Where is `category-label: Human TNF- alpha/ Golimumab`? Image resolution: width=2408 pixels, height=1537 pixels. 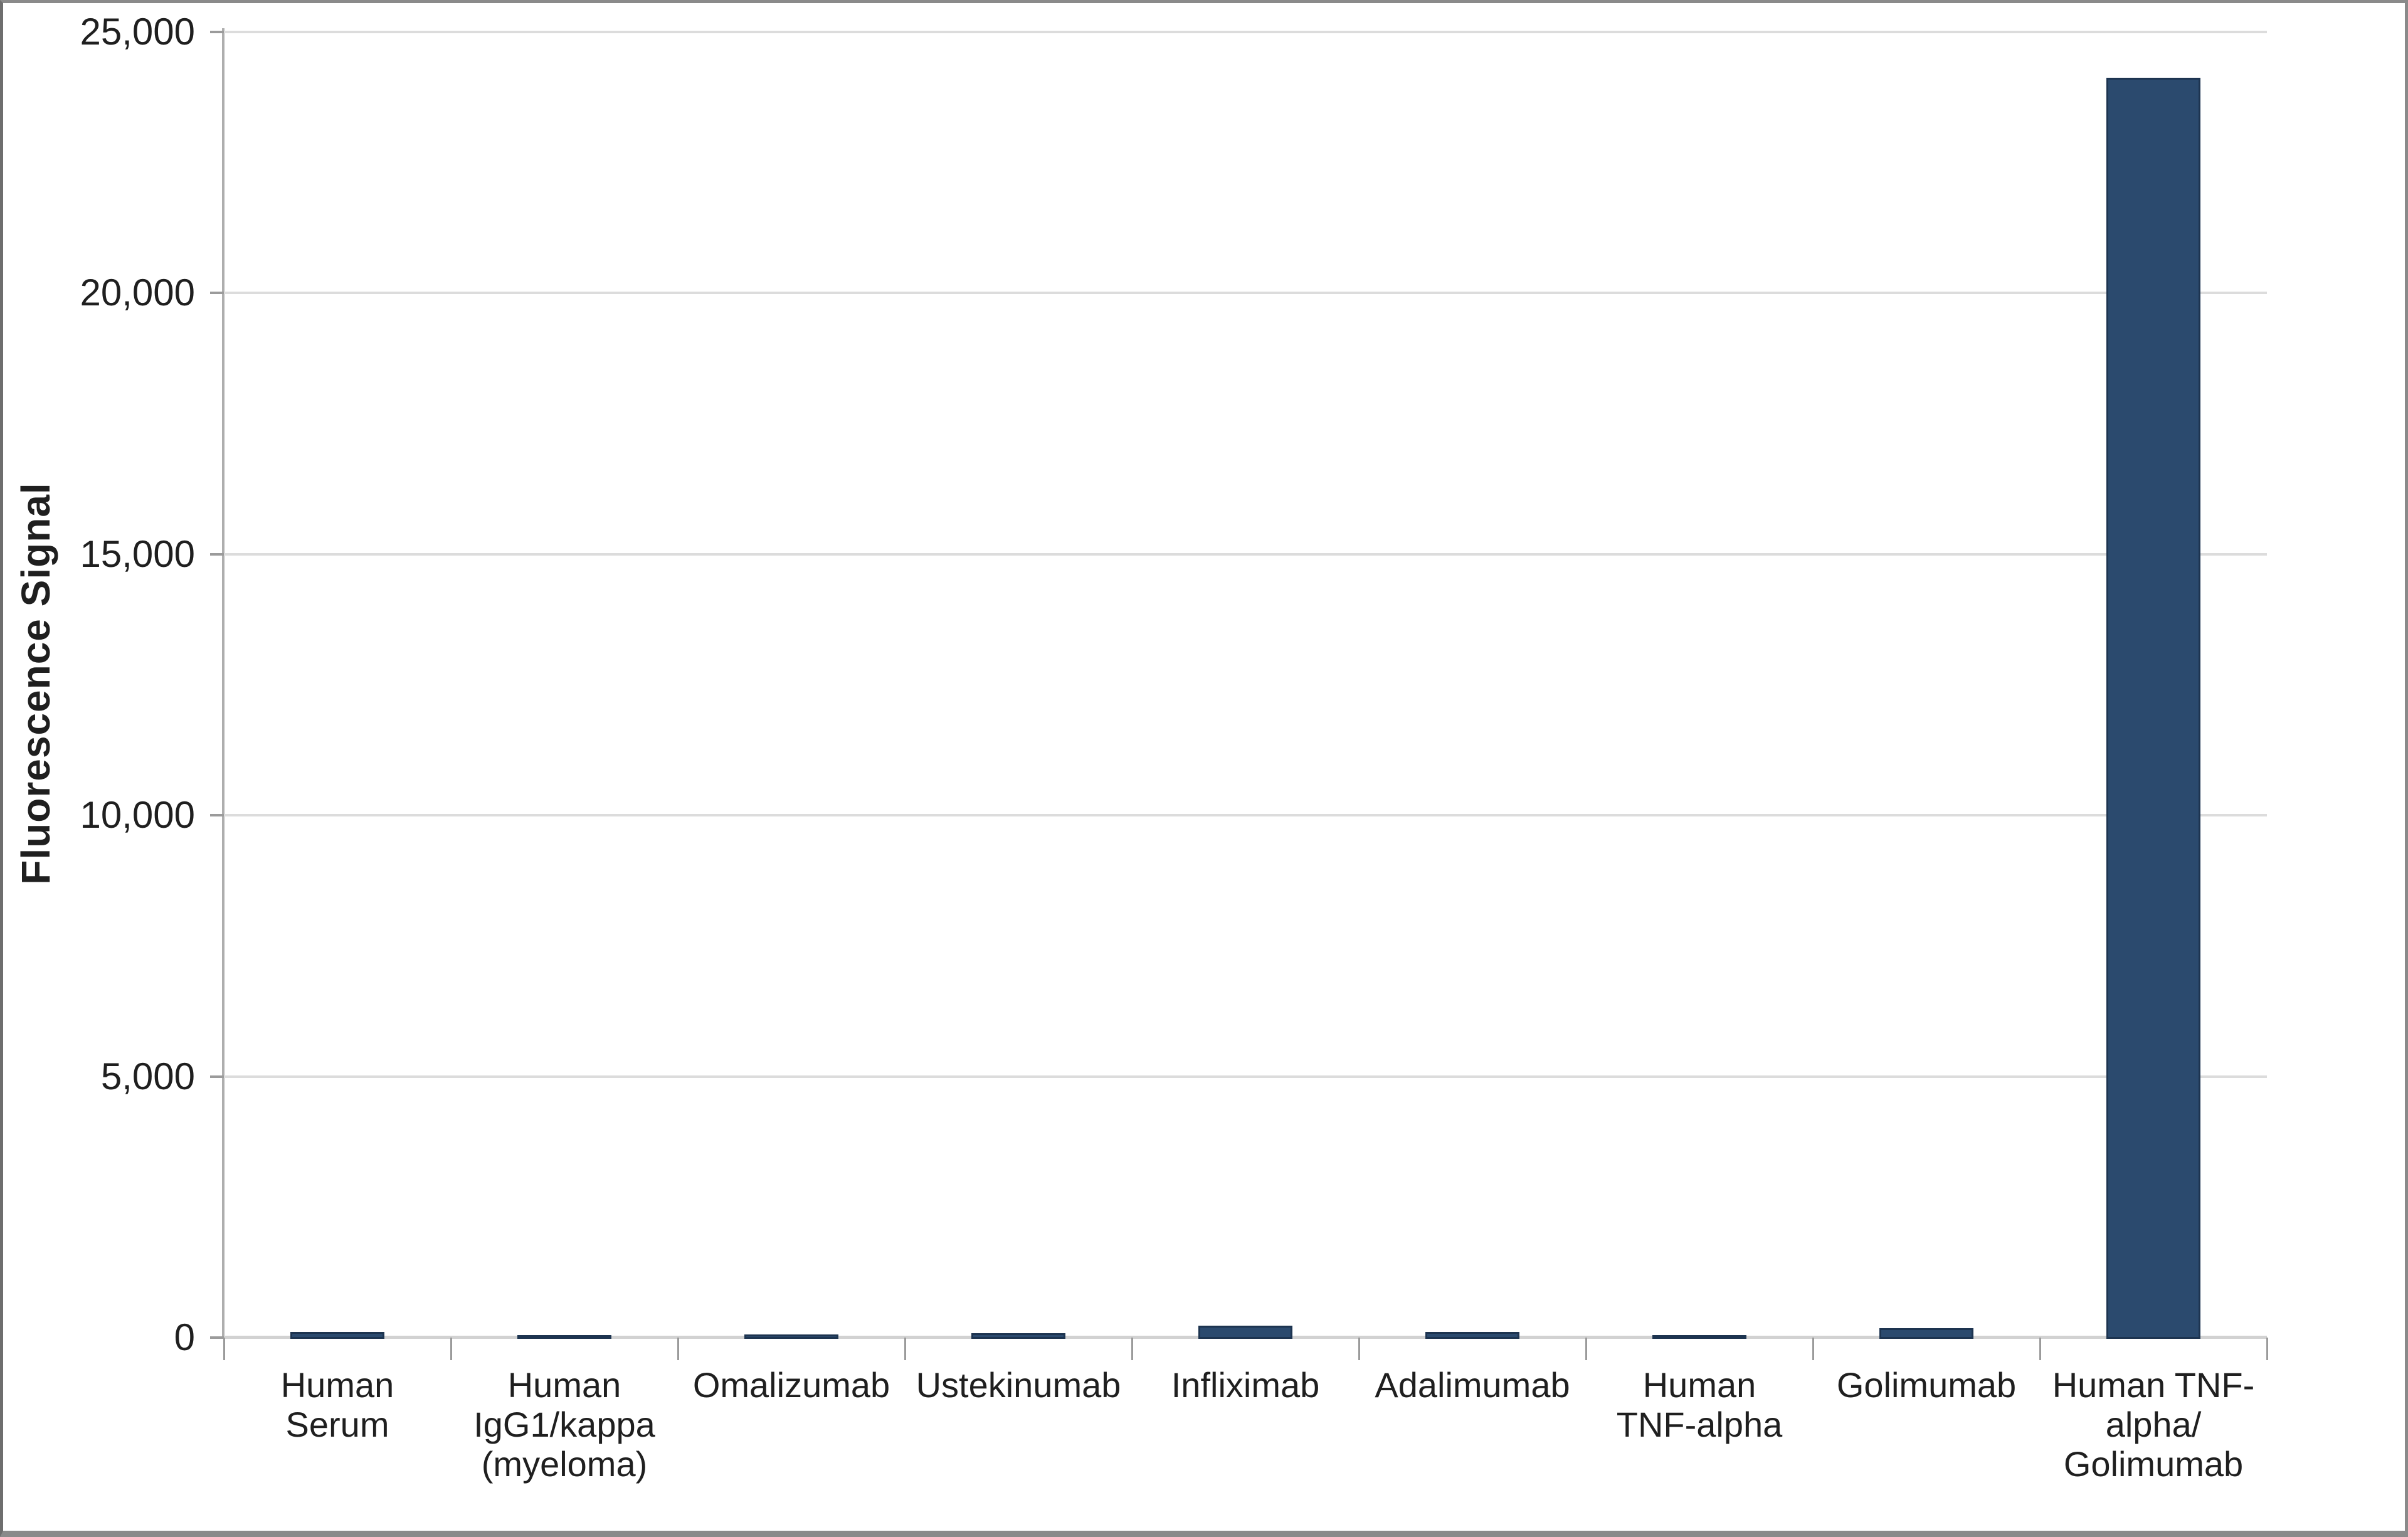 category-label: Human TNF- alpha/ Golimumab is located at coordinates (2153, 1425).